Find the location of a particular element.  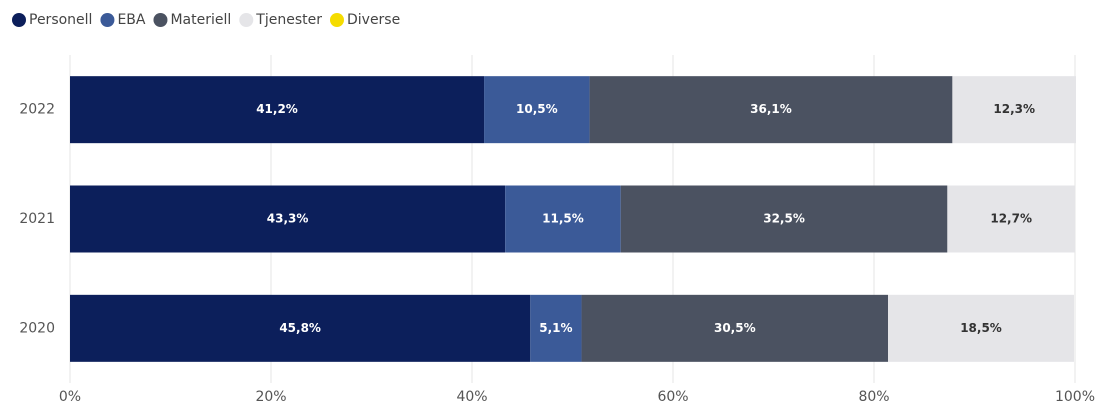

data-label: 30,5% is located at coordinates (735, 328).